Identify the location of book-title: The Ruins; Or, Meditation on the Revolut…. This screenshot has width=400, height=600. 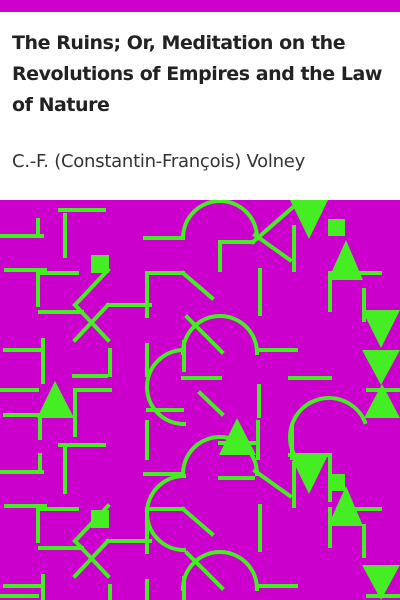
(197, 74).